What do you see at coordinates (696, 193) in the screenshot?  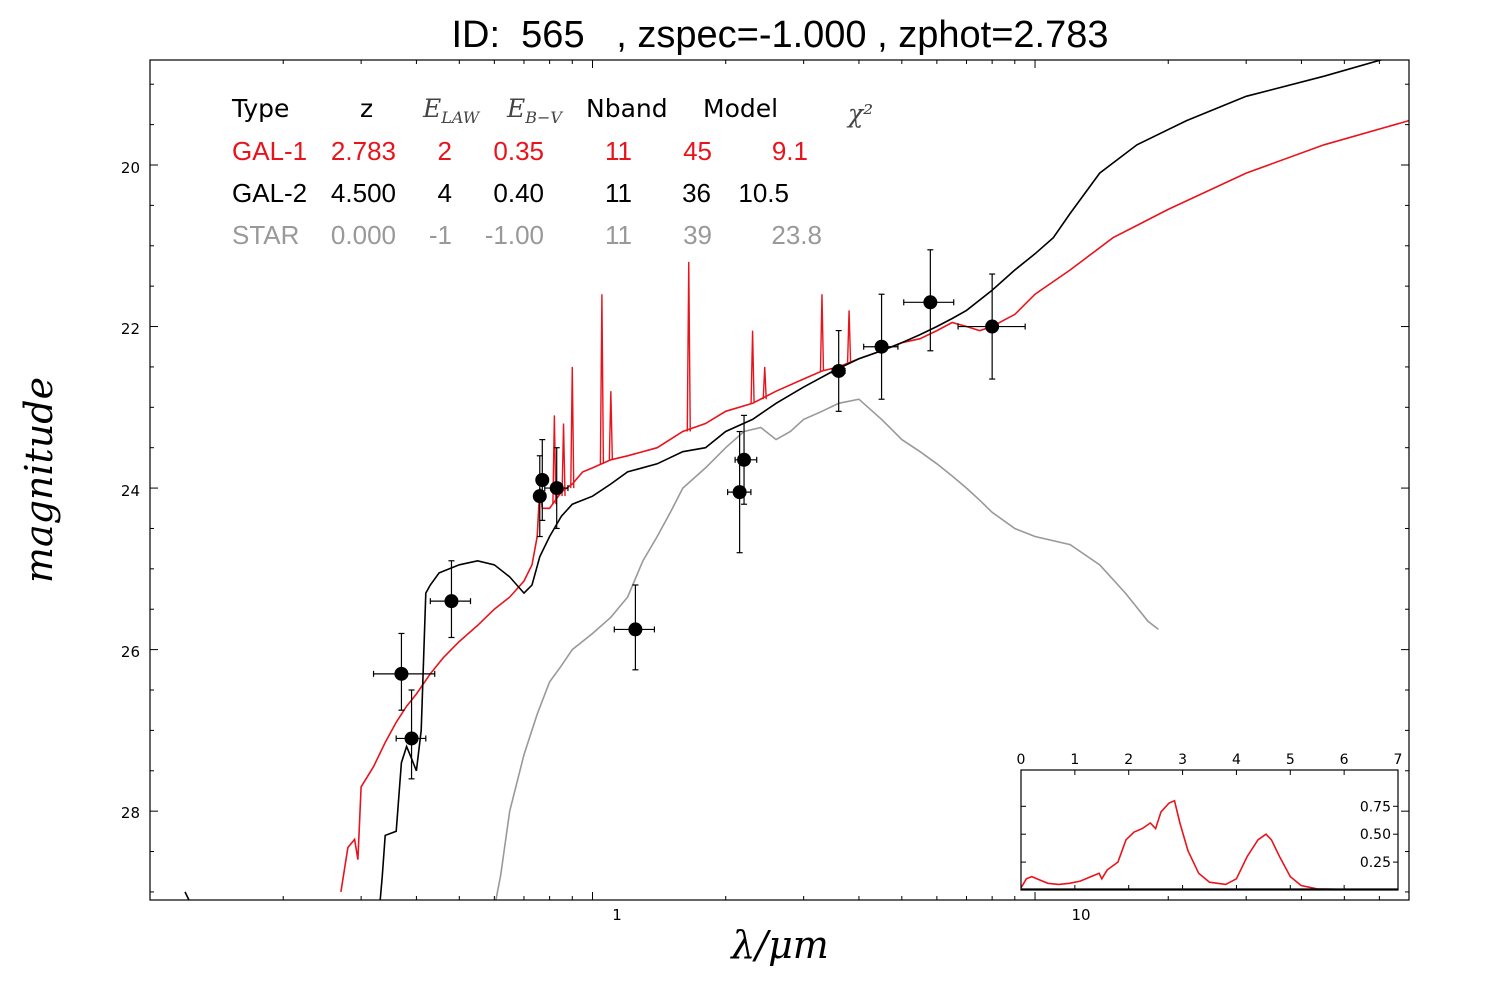 I see `legend-gal-2-model: 36` at bounding box center [696, 193].